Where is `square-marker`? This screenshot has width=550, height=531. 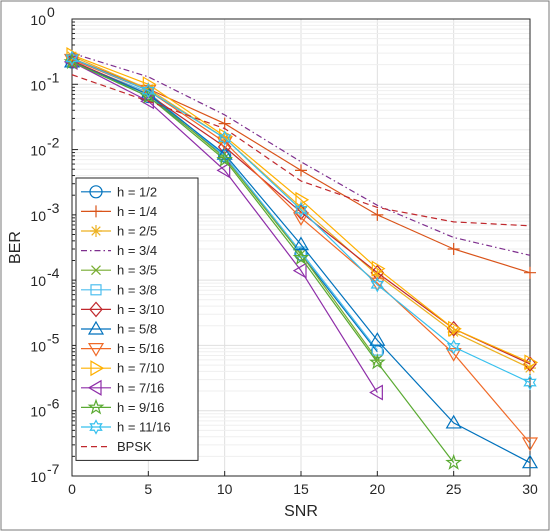 square-marker is located at coordinates (96, 290).